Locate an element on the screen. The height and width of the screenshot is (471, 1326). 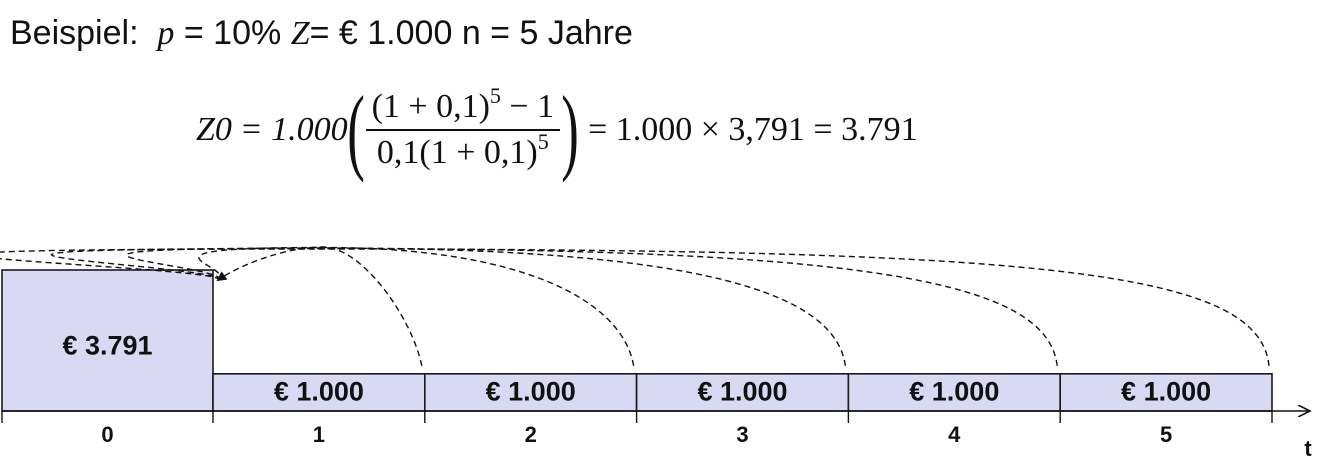
example-header: Beispiel: p = 10% Z= € 1.000 n = 5 Jahre is located at coordinates (321, 33).